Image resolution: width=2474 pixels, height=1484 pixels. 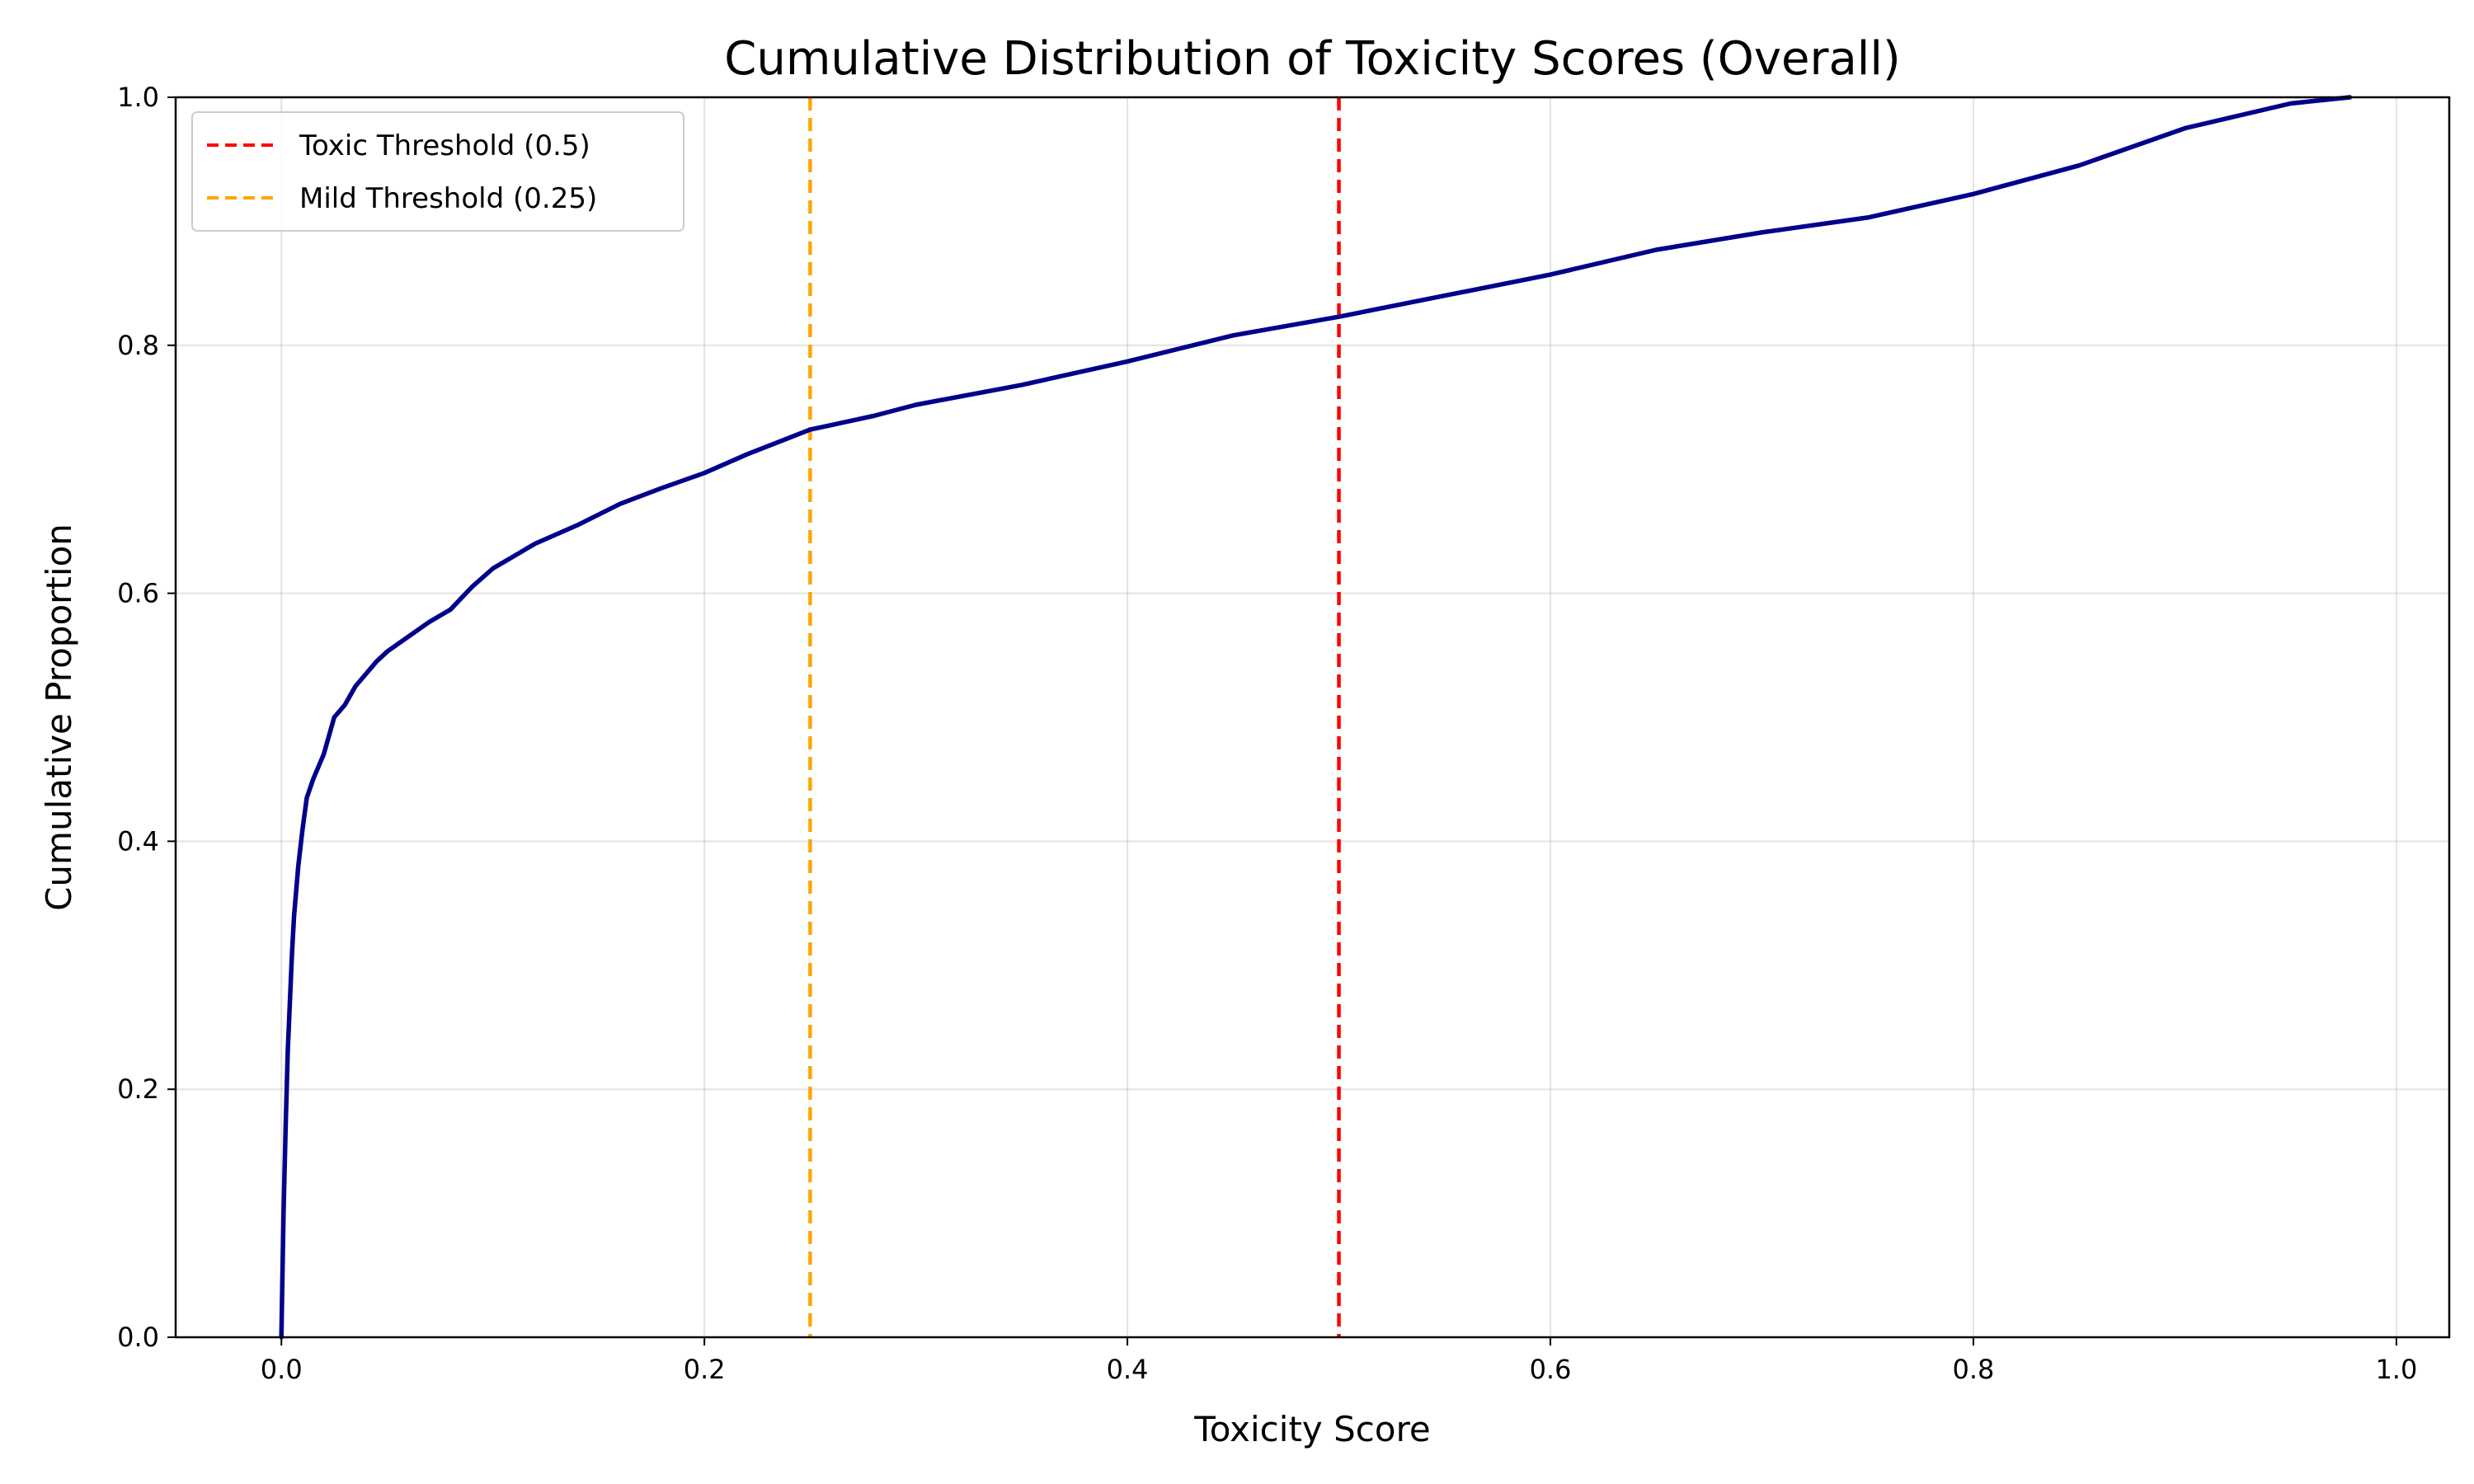 I want to click on x-tick-label: 1.0, so click(x=2396, y=1369).